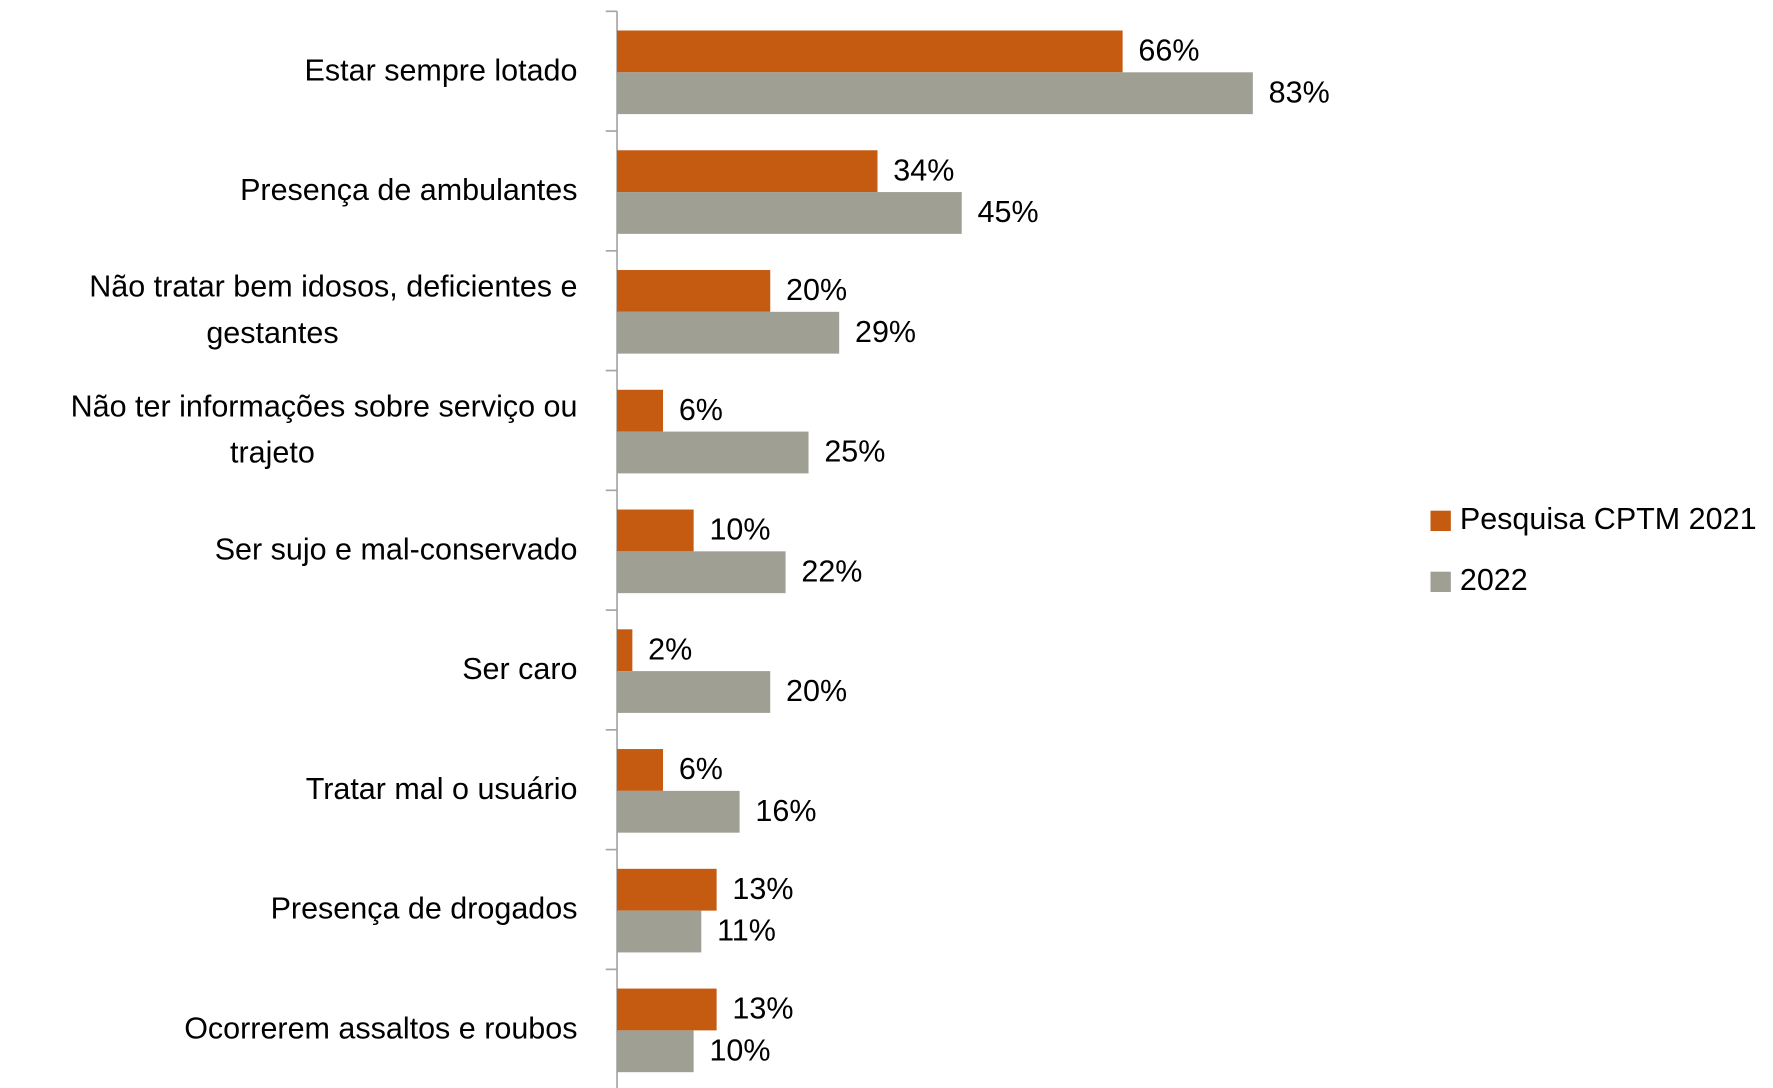 This screenshot has height=1088, width=1773. Describe the element at coordinates (424, 909) in the screenshot. I see `category-label: Presença de drogados` at that location.